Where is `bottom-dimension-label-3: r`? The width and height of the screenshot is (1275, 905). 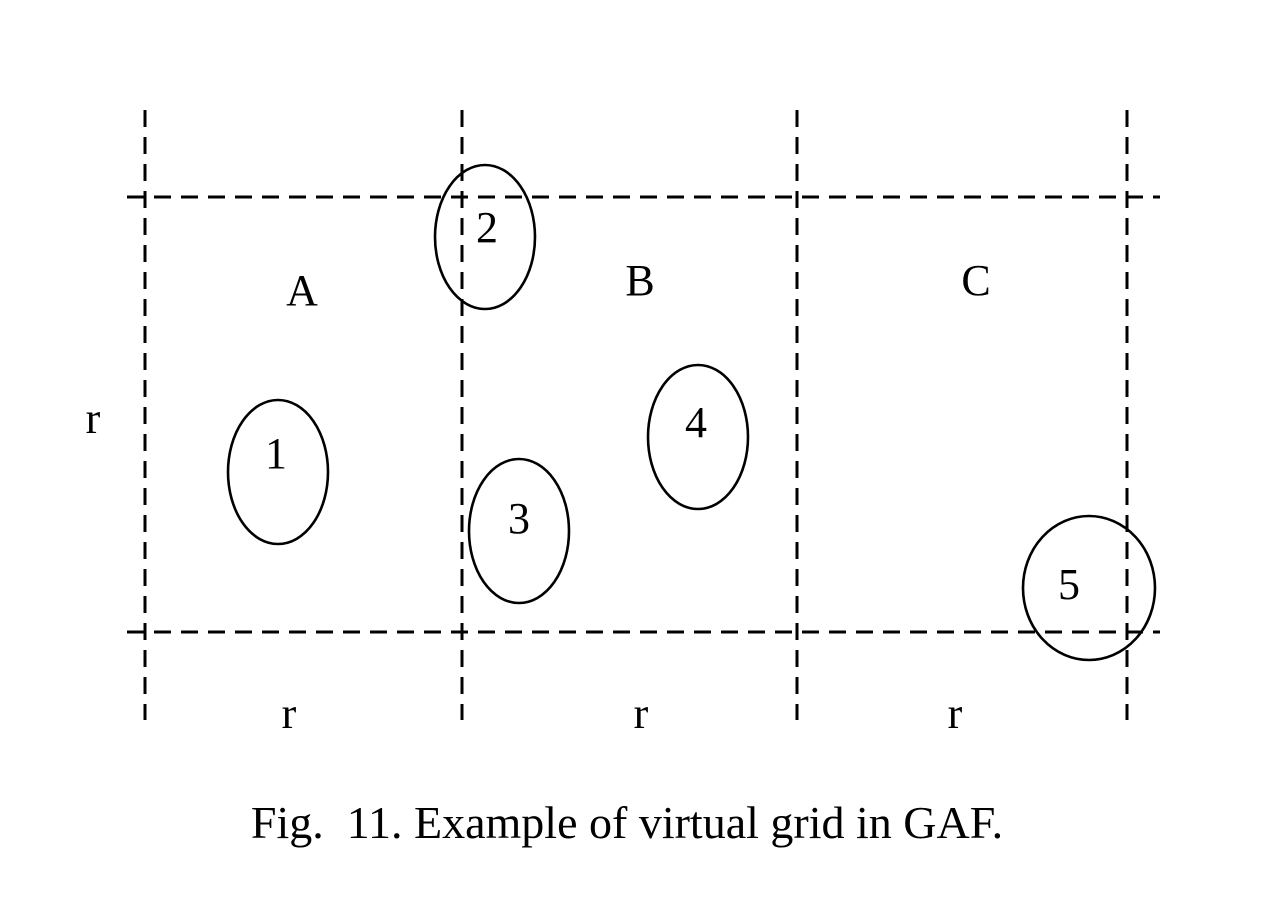 bottom-dimension-label-3: r is located at coordinates (955, 713).